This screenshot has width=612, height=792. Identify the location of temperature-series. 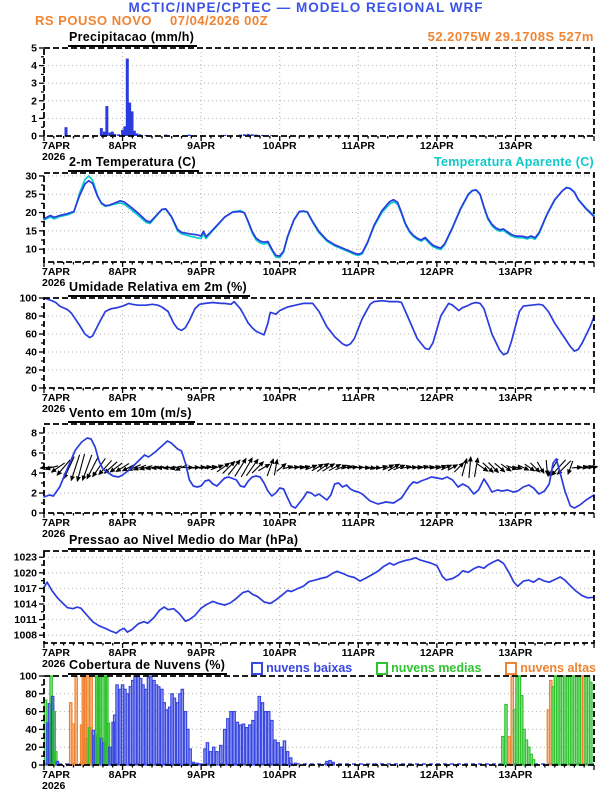
(319, 217).